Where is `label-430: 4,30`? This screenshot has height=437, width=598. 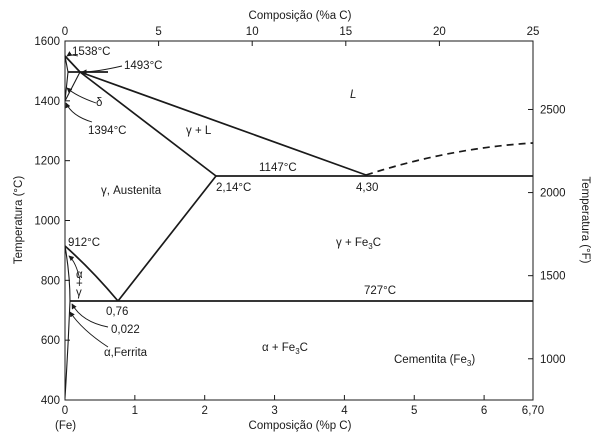 label-430: 4,30 is located at coordinates (367, 188).